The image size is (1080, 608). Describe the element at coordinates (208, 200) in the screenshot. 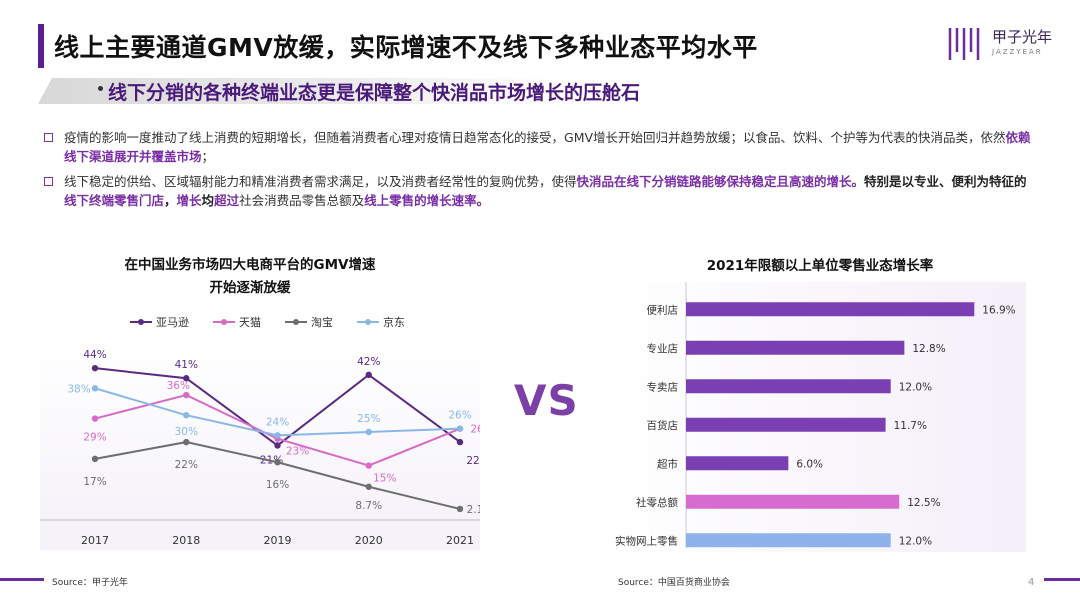

I see `p2-text-3: 均` at that location.